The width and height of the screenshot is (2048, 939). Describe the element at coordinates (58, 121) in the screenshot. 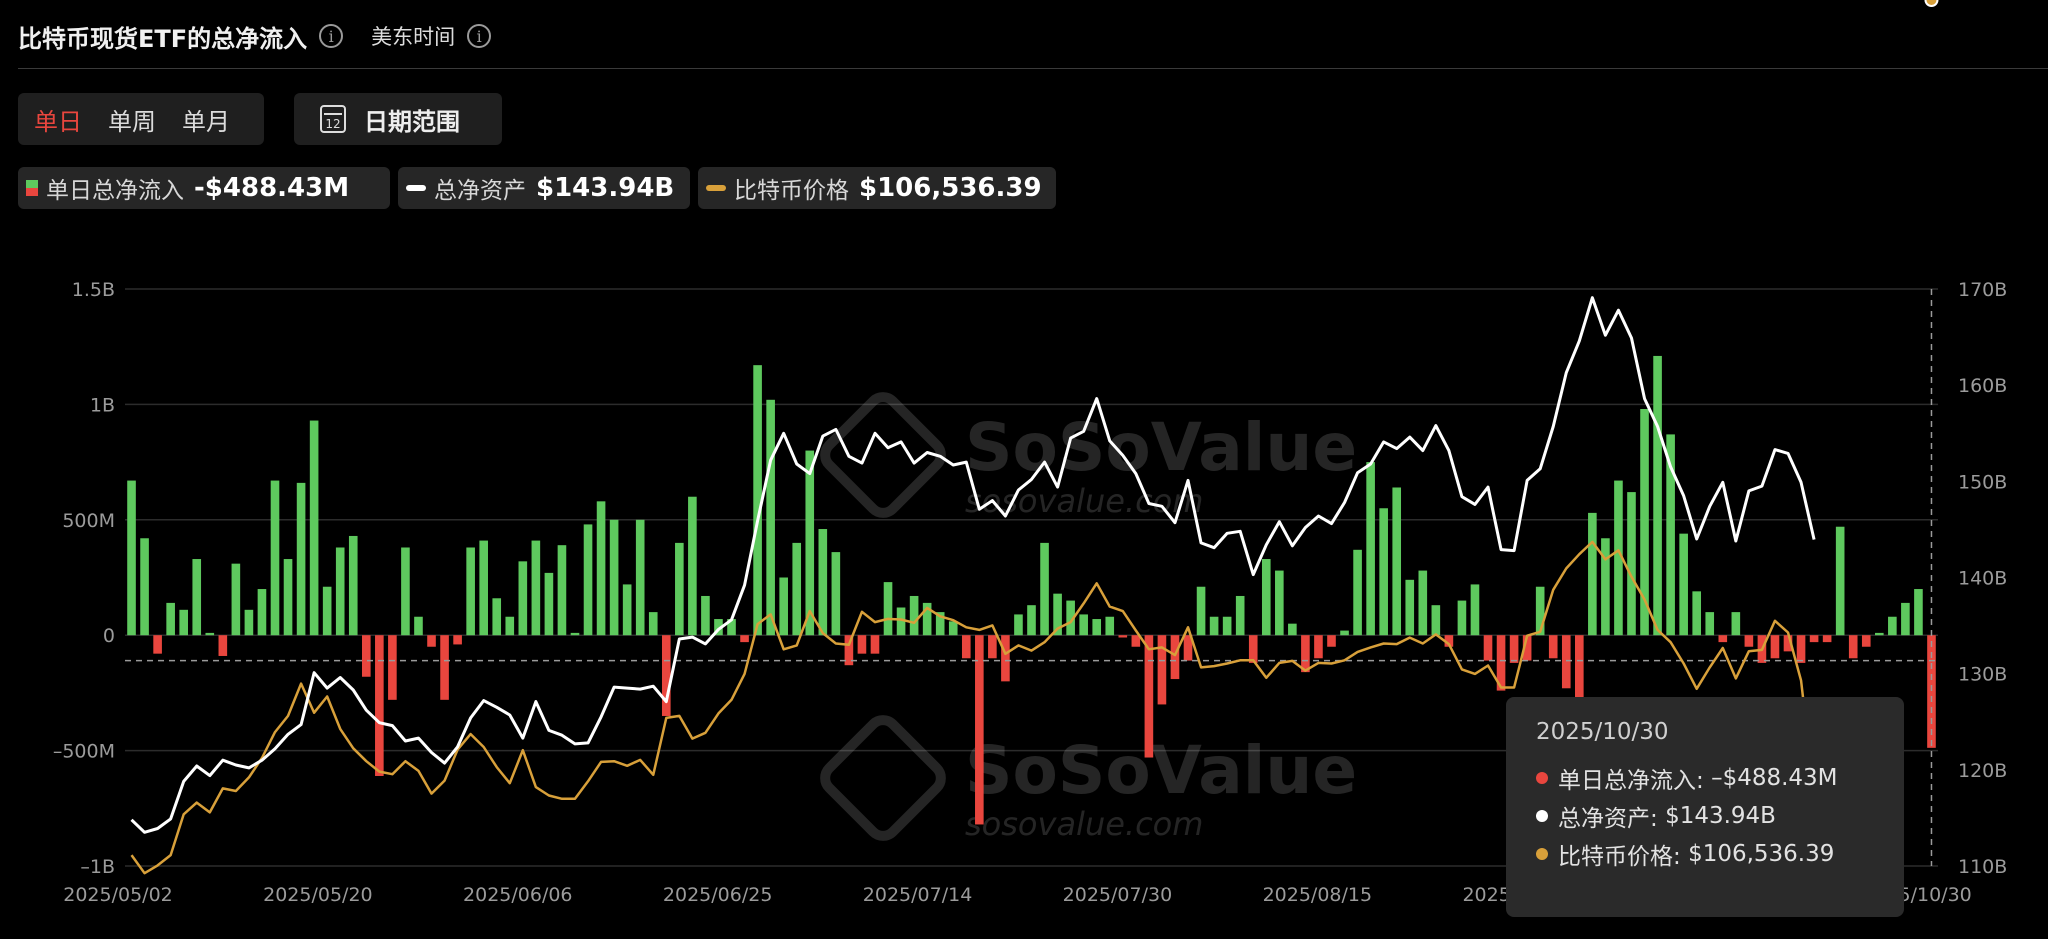

I see `tab-daily: 单日` at that location.